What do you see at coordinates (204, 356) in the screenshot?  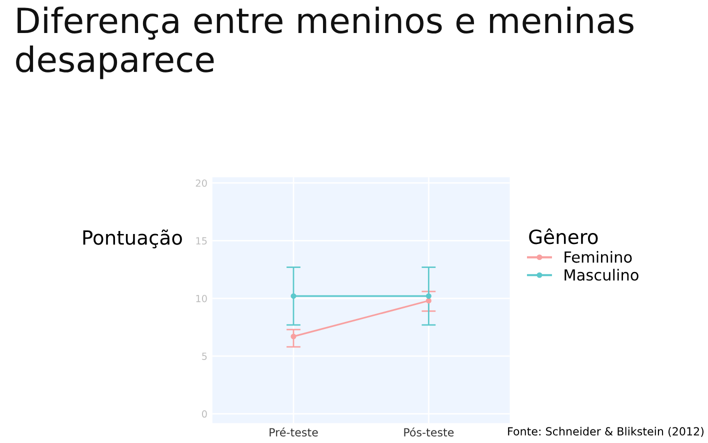 I see `y-tick-label: 5` at bounding box center [204, 356].